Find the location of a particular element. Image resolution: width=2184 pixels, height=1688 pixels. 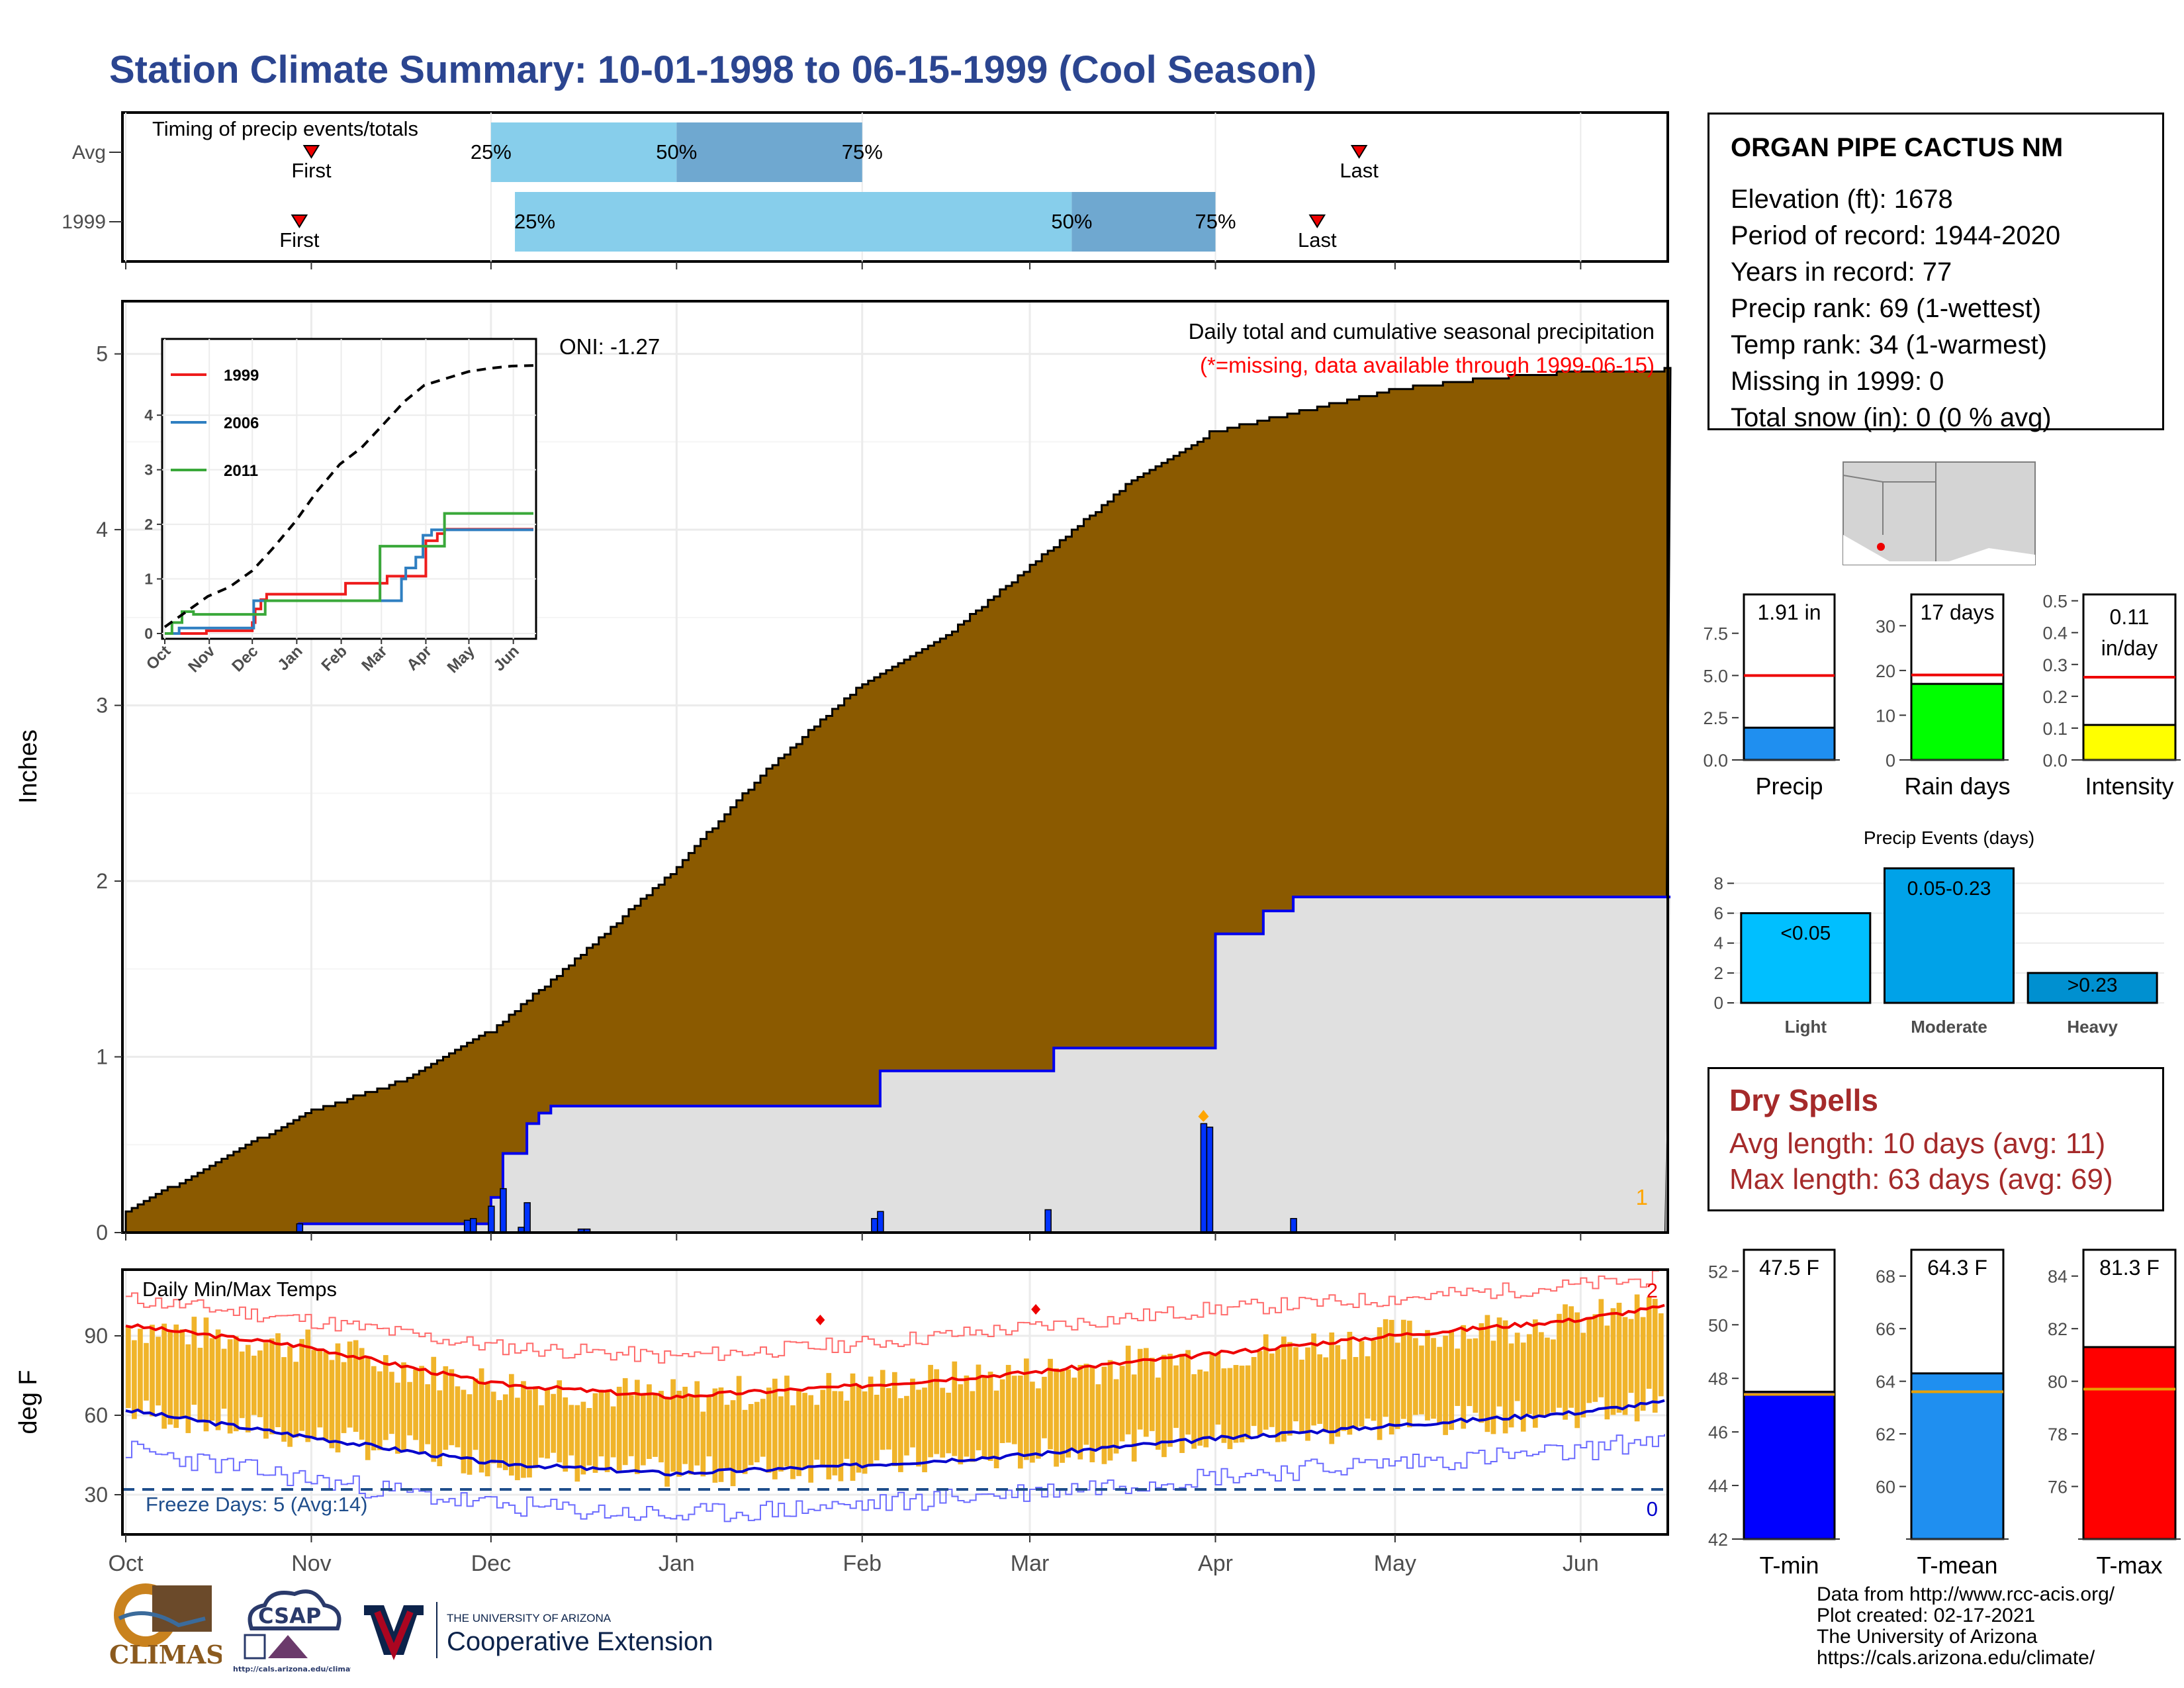

precip-total-y-tick-label: 5.0 is located at coordinates (1715, 676).